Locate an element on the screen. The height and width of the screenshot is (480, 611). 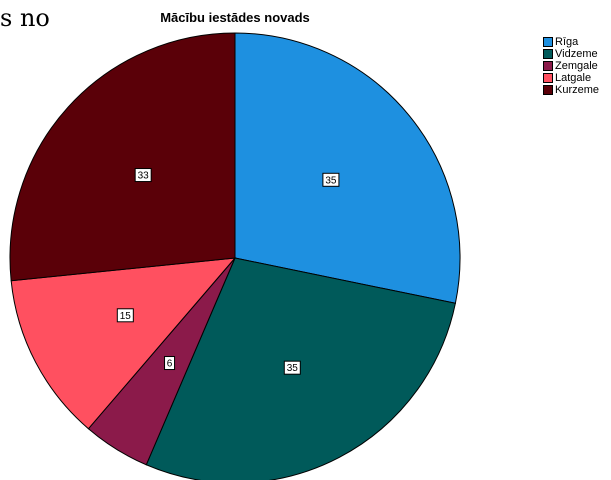
svg-text: 33 is located at coordinates (144, 176).